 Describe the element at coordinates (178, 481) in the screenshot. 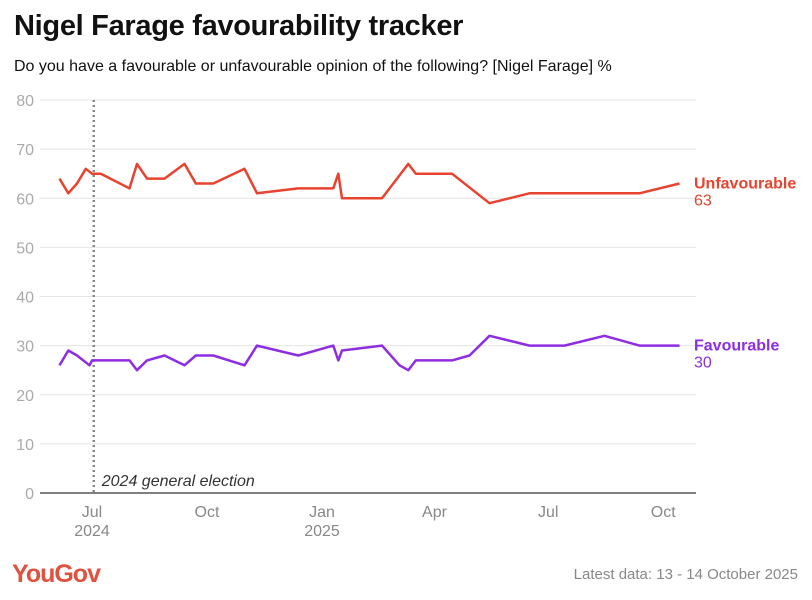

I see `election-annotation: 2024 general election` at that location.